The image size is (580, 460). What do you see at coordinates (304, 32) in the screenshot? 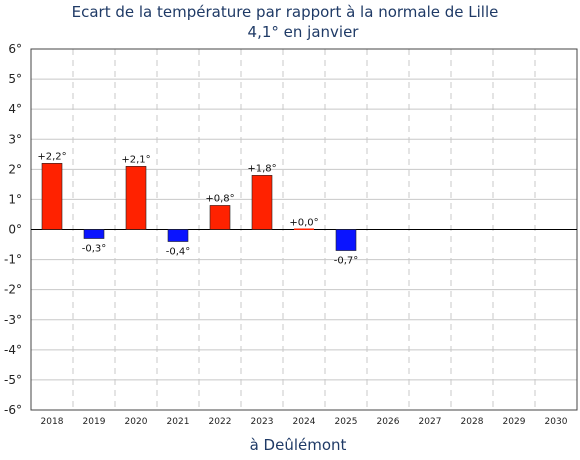
I see `chart-subtitle: 4,1° en janvier` at bounding box center [304, 32].